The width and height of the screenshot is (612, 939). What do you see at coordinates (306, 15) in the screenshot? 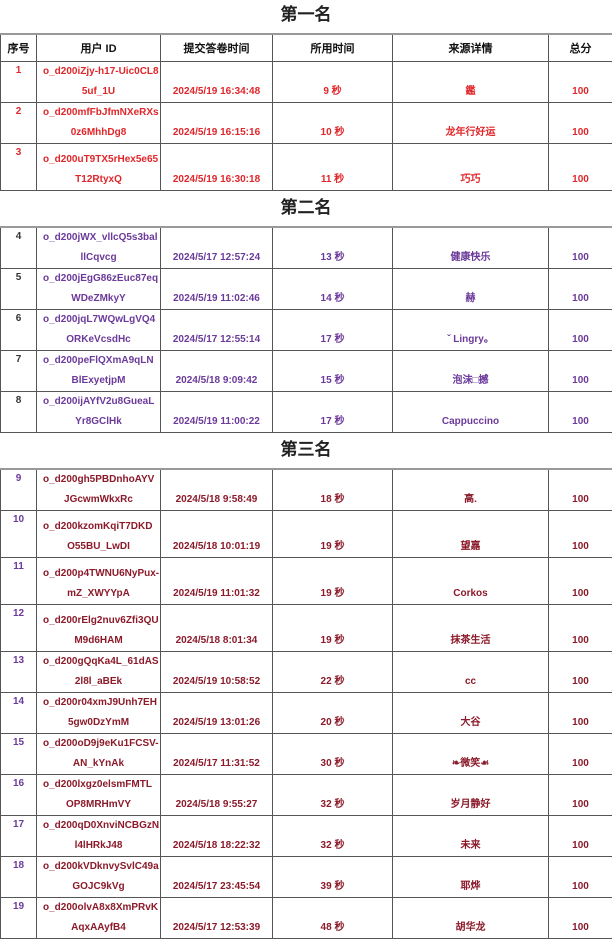
I see `section-title: 第一名` at bounding box center [306, 15].